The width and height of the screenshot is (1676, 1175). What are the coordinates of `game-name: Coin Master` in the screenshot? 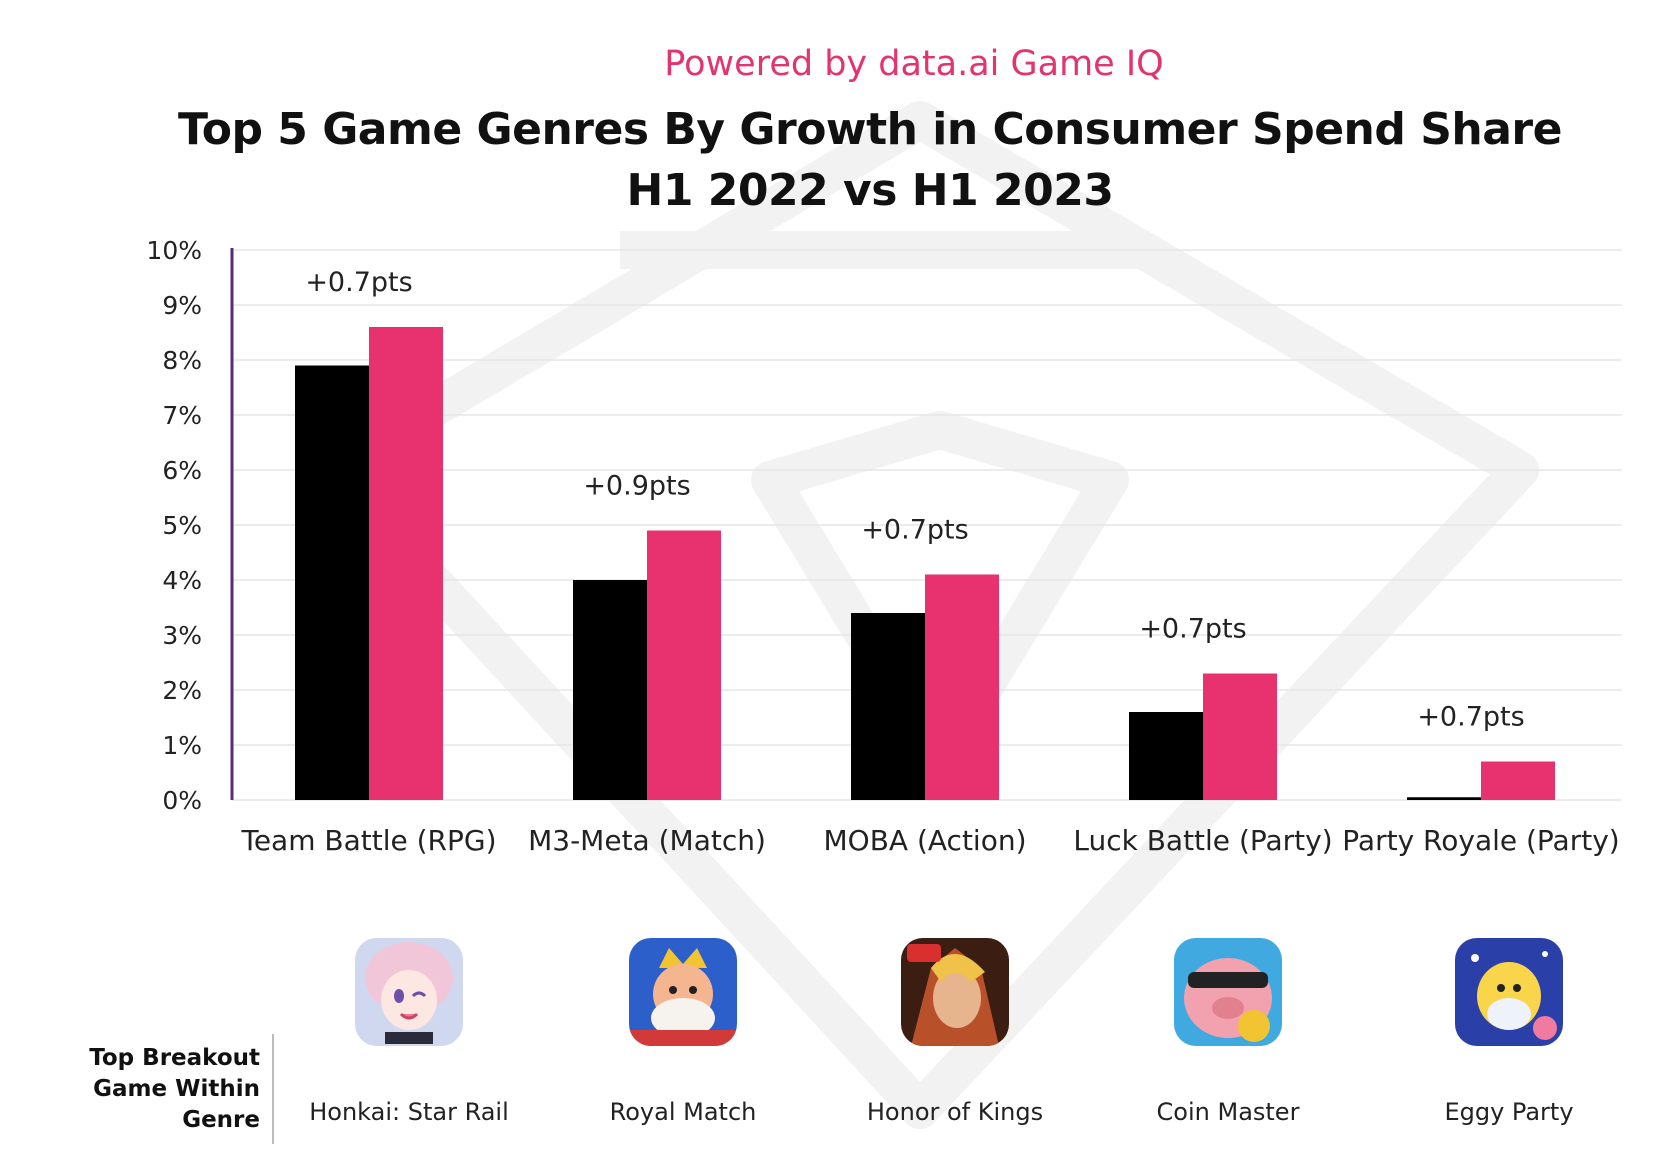 It's located at (1228, 1112).